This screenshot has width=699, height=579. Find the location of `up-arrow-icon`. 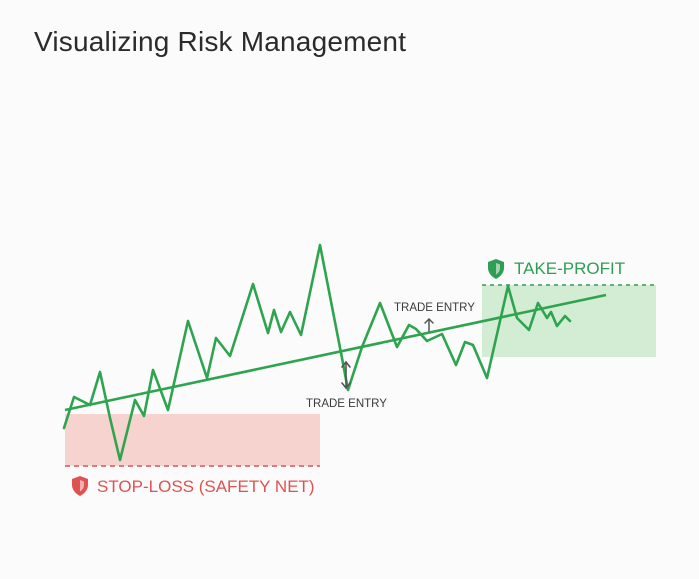

up-arrow-icon is located at coordinates (429, 324).